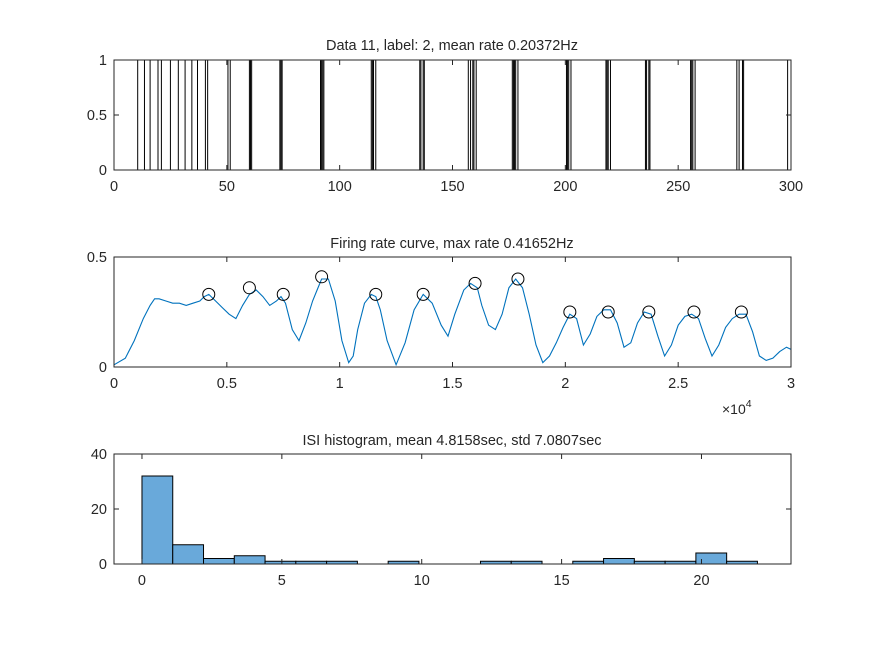 This screenshot has width=875, height=656. I want to click on x-tick-label: 0.5, so click(227, 384).